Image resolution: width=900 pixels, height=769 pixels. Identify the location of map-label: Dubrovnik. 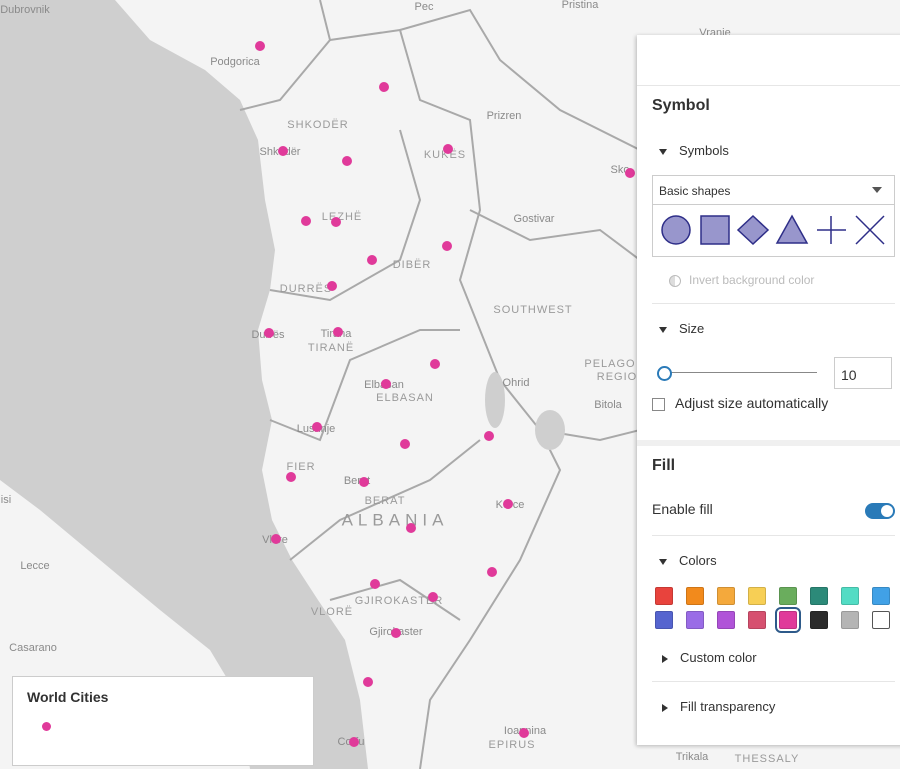
(25, 10).